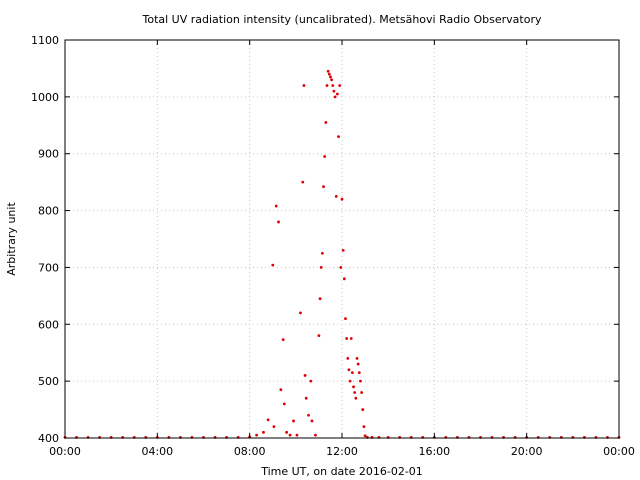 Image resolution: width=640 pixels, height=480 pixels. I want to click on y-tick-label: 600, so click(48, 324).